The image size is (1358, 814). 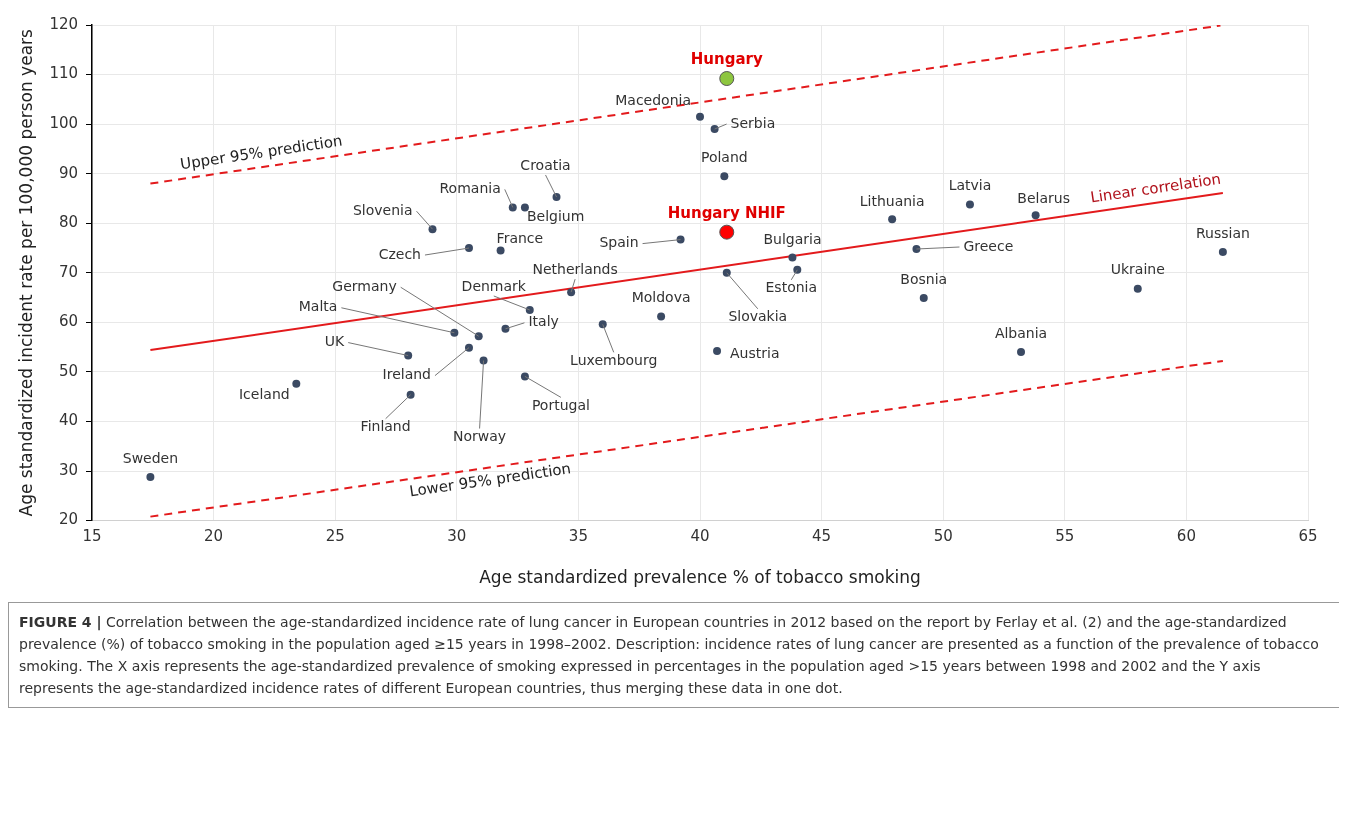 What do you see at coordinates (494, 285) in the screenshot?
I see `annotation: Denmark` at bounding box center [494, 285].